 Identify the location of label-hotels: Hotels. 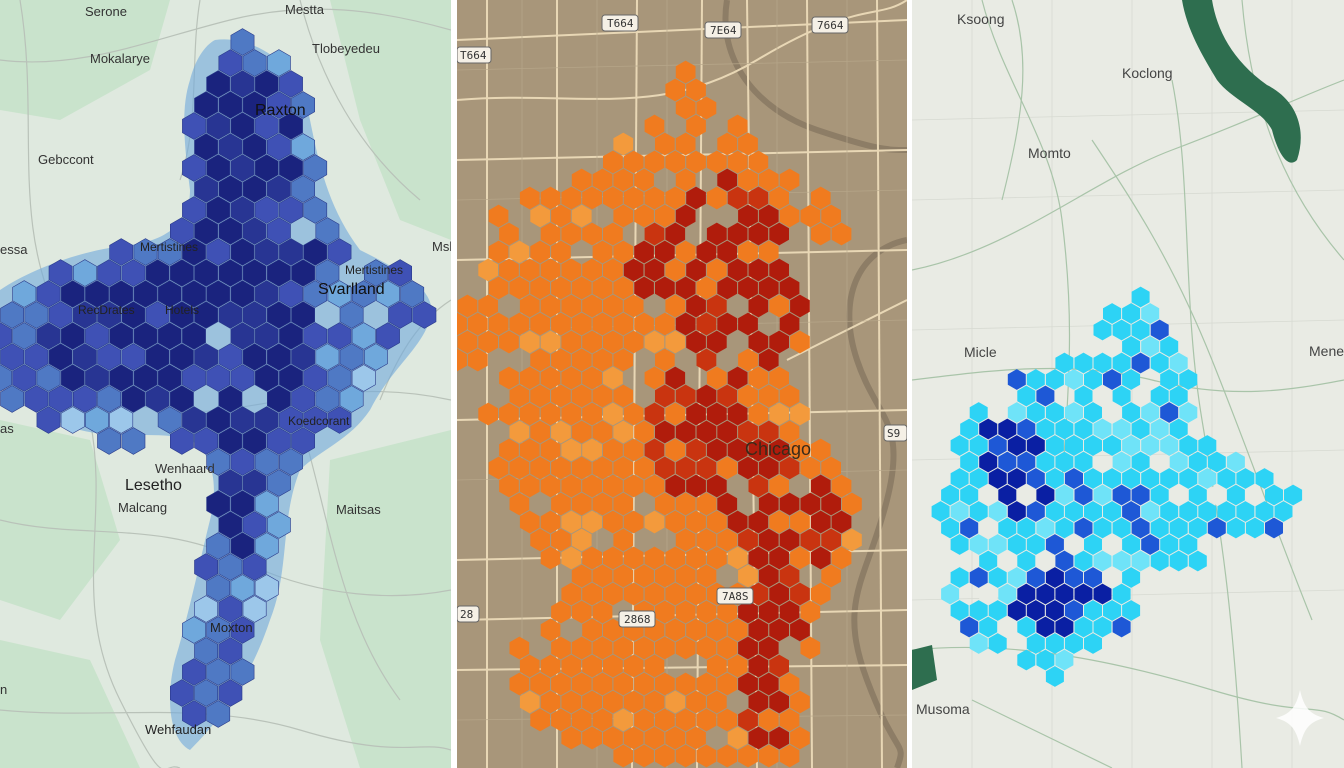
(182, 310).